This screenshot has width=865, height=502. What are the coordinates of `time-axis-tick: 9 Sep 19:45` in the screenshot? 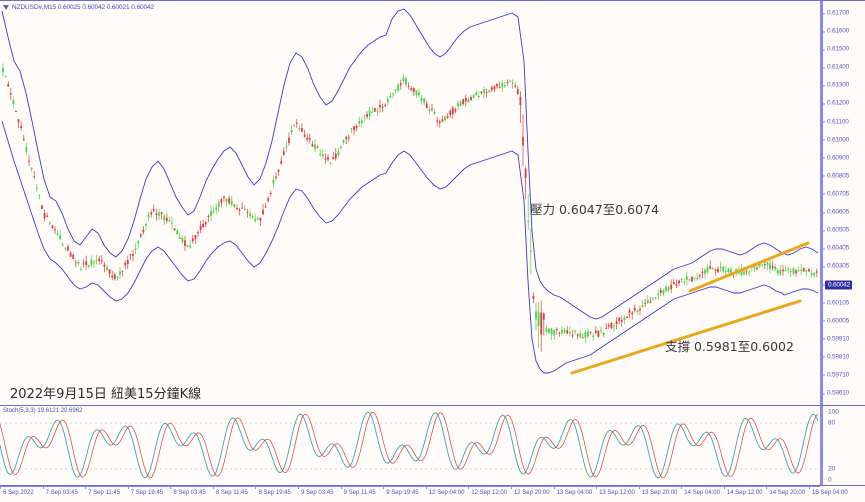 It's located at (401, 491).